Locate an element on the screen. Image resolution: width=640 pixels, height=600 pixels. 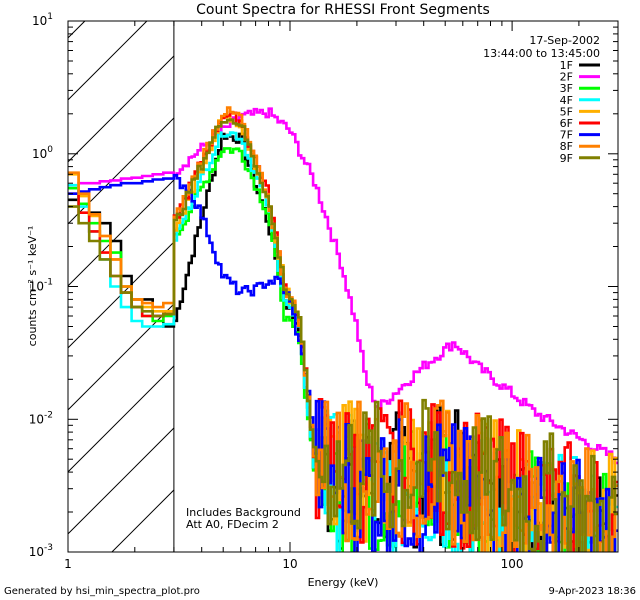
legend-label-7F: 7F is located at coordinates (566, 135).